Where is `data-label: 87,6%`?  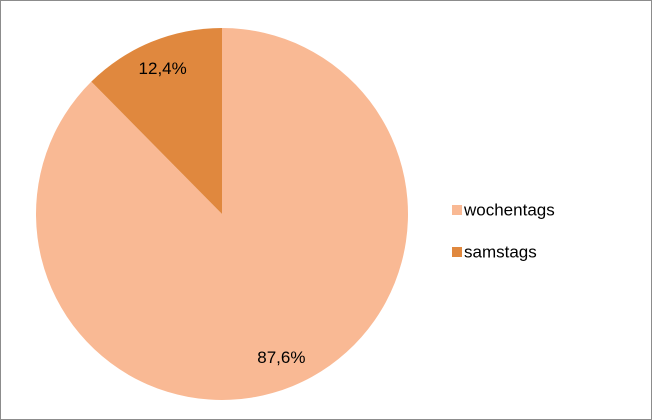 data-label: 87,6% is located at coordinates (281, 357).